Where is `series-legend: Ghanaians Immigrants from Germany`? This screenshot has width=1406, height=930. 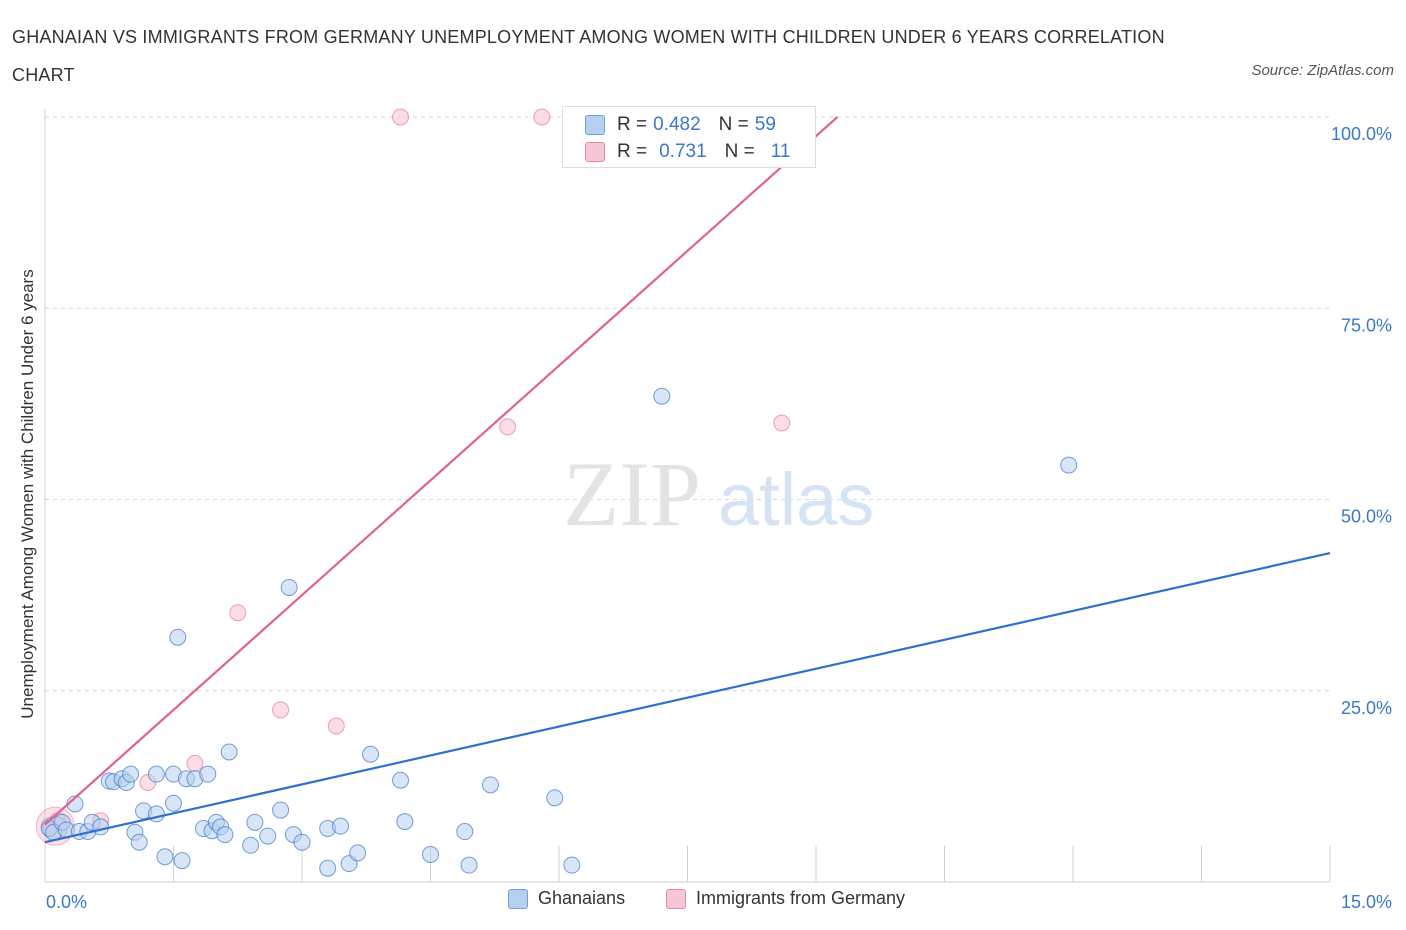
series-legend: Ghanaians Immigrants from Germany is located at coordinates (703, 902).